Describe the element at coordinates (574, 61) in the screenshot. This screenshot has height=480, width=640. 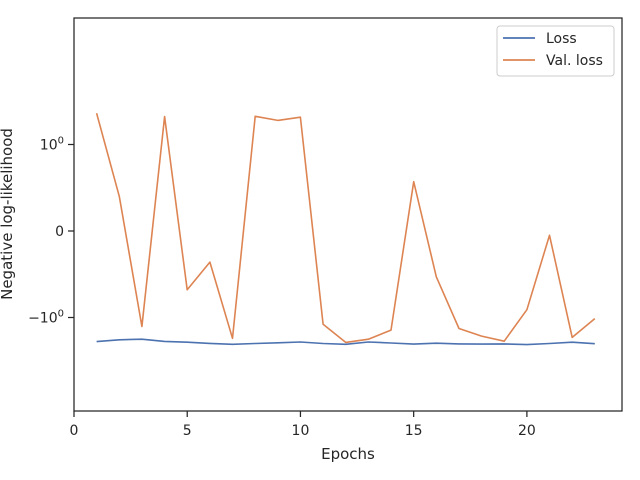
I see `legend-label-val-loss: Val. loss` at that location.